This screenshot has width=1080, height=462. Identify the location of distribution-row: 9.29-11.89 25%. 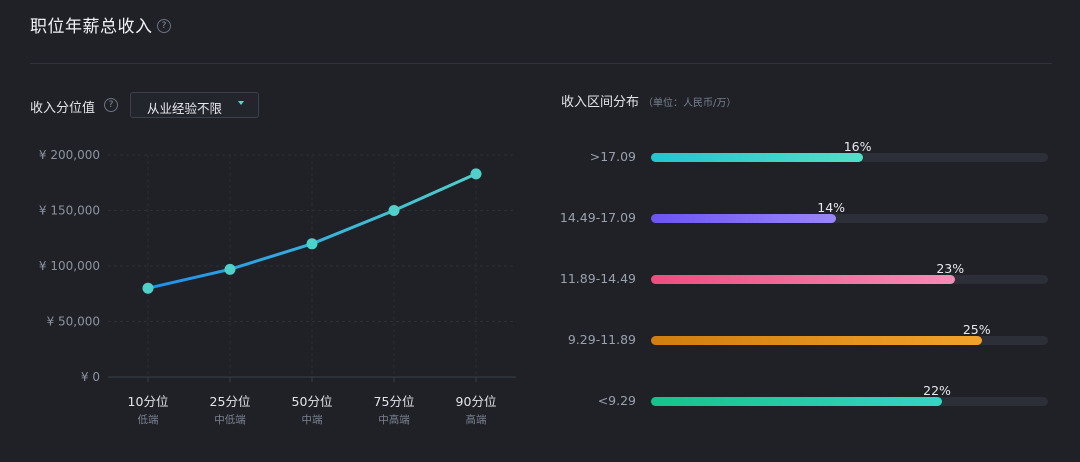
(540, 336).